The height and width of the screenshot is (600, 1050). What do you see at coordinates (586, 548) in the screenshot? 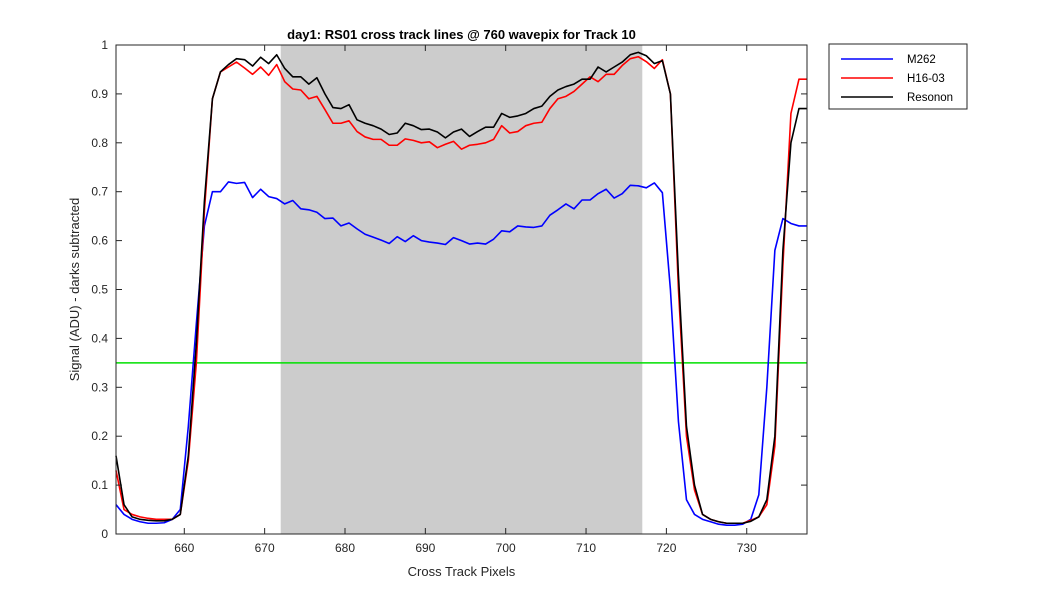
I see `x-tick-label: 710` at bounding box center [586, 548].